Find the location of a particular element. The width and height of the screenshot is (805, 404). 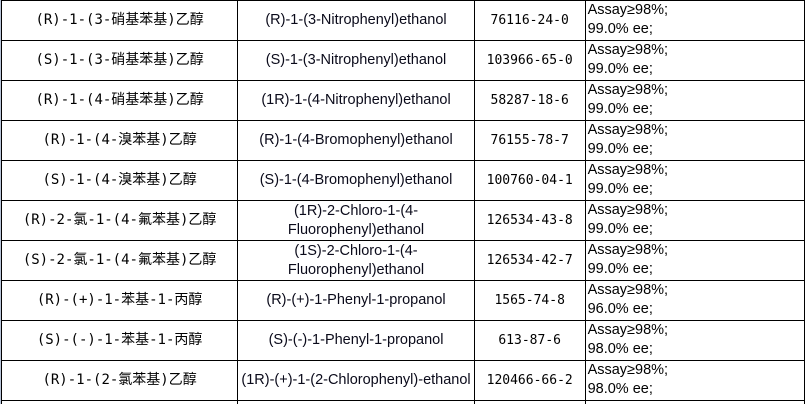

english-name-cell: (1R)-1-(4-Nitrophenyl)ethanol is located at coordinates (356, 100).